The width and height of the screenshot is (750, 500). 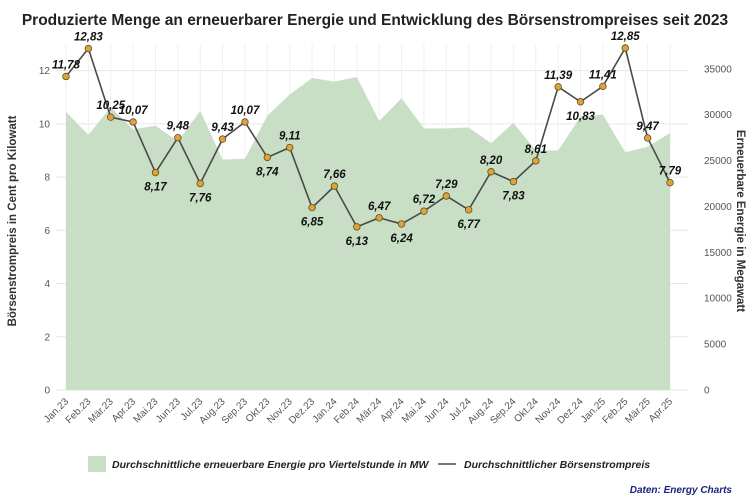 What do you see at coordinates (302, 411) in the screenshot?
I see `x-tick-label: Dez.23` at bounding box center [302, 411].